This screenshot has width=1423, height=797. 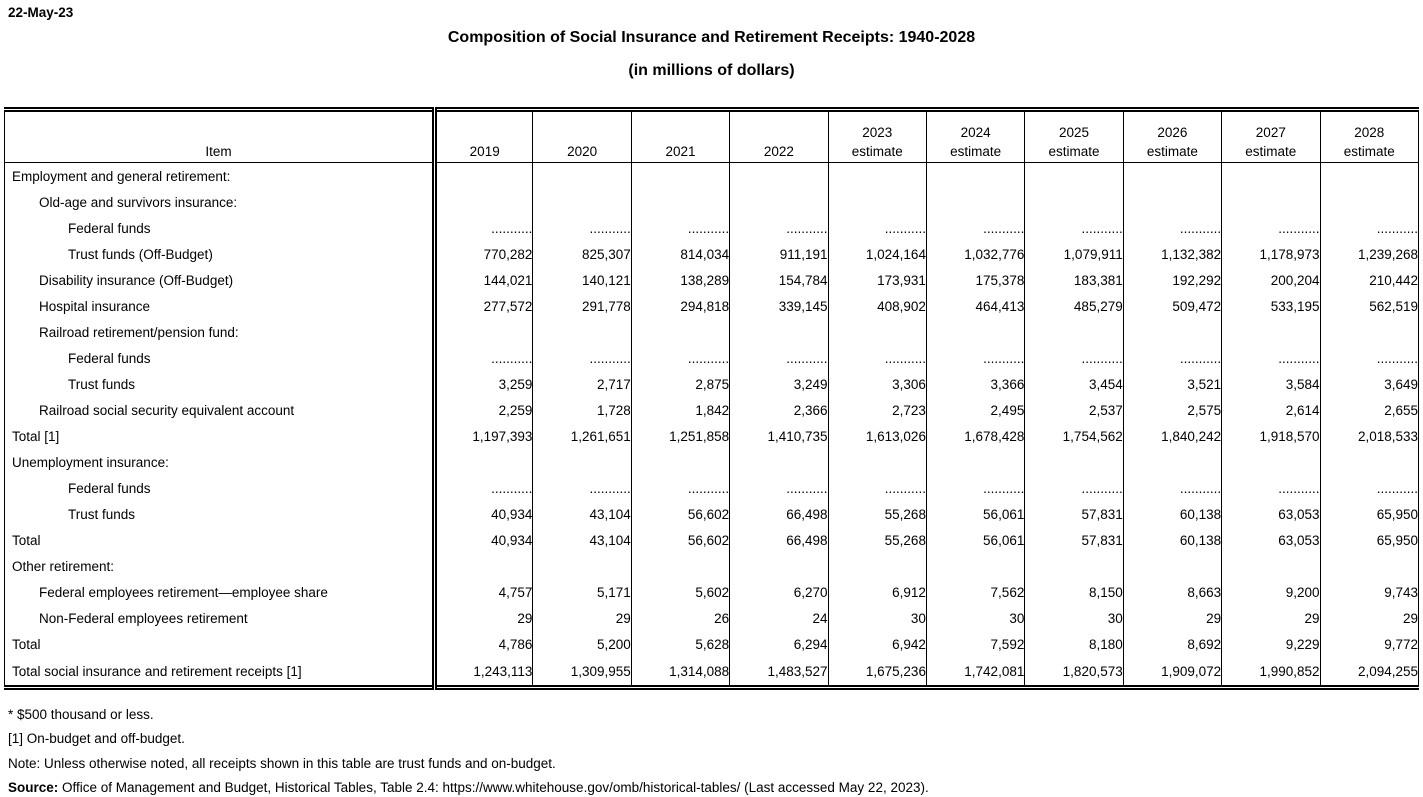 I want to click on value-cell: 173,931, so click(x=877, y=280).